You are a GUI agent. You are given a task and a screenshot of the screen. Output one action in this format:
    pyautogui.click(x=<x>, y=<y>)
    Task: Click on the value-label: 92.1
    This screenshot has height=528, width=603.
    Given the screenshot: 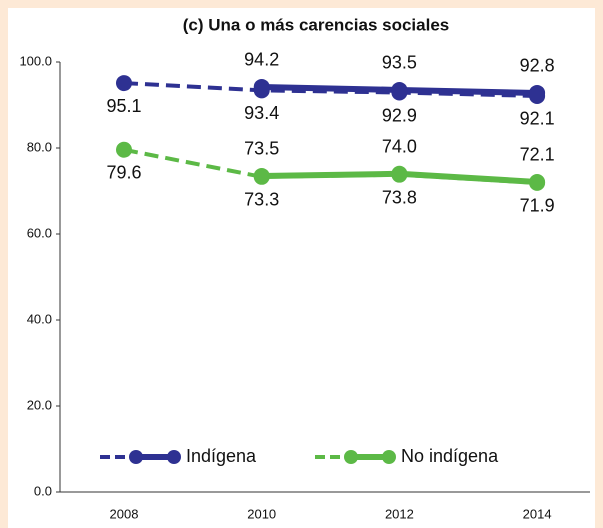 What is the action you would take?
    pyautogui.click(x=537, y=119)
    